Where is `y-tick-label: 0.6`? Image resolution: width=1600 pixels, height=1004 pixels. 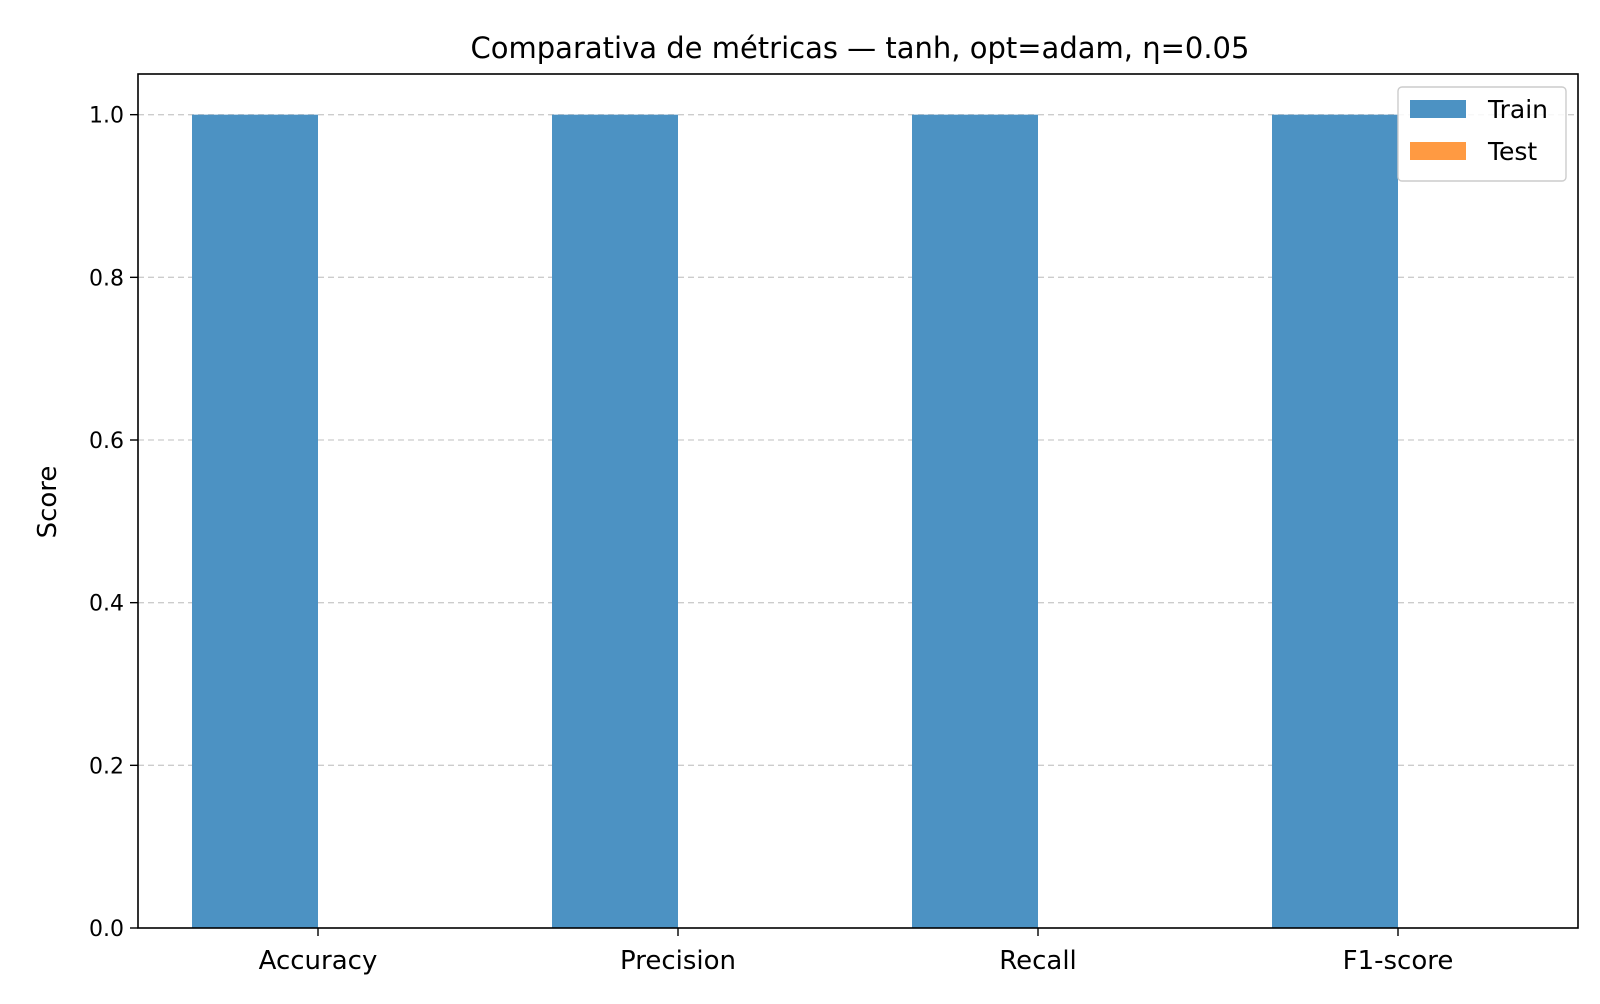 y-tick-label: 0.6 is located at coordinates (106, 441).